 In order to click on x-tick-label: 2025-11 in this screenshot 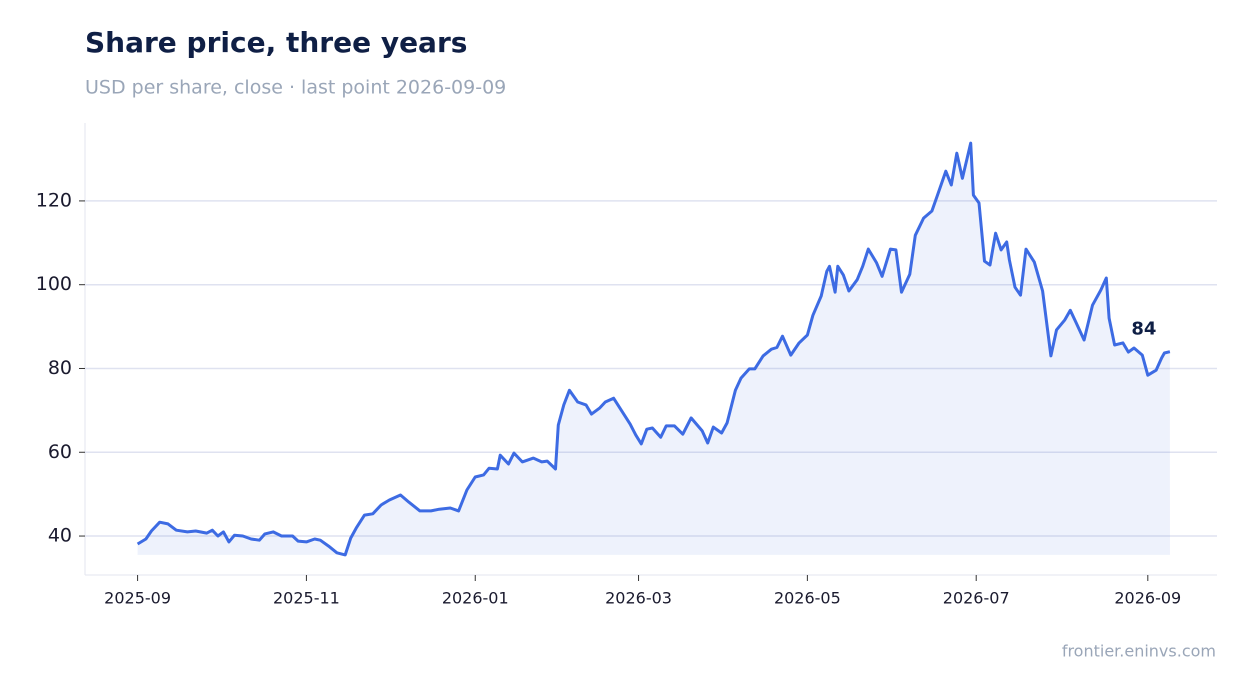, I will do `click(306, 598)`.